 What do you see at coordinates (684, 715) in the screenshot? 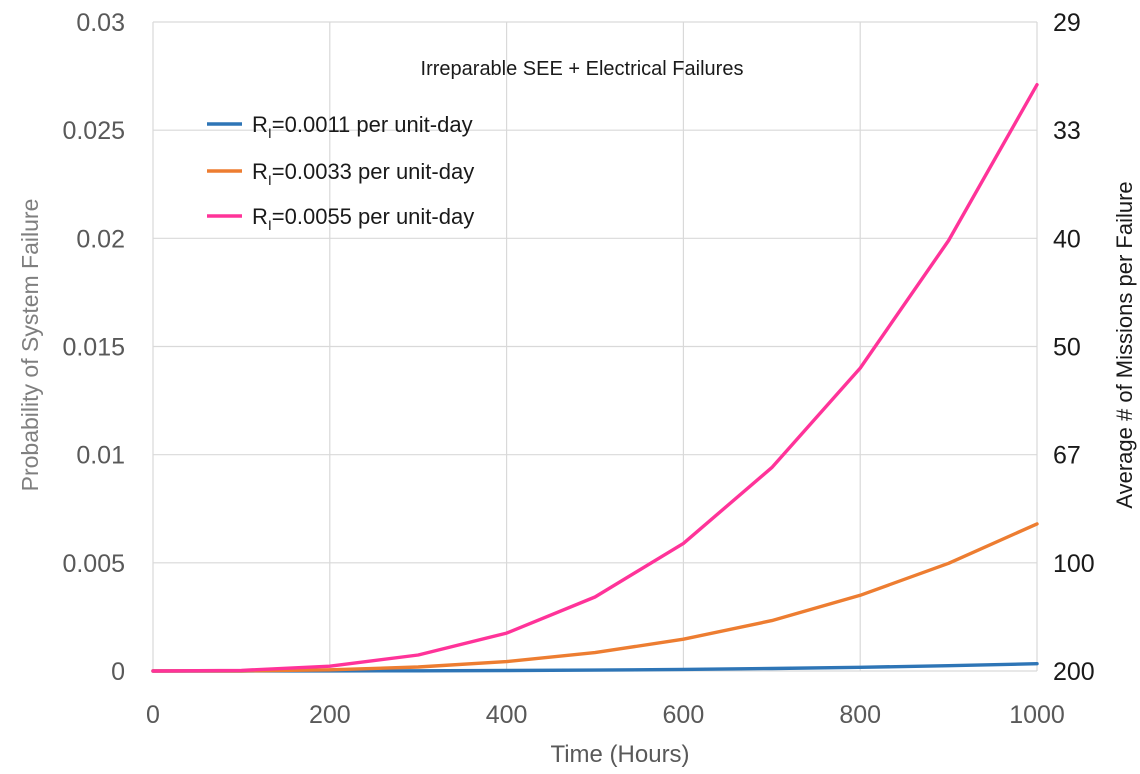
I see `x-tick-label: 600` at bounding box center [684, 715].